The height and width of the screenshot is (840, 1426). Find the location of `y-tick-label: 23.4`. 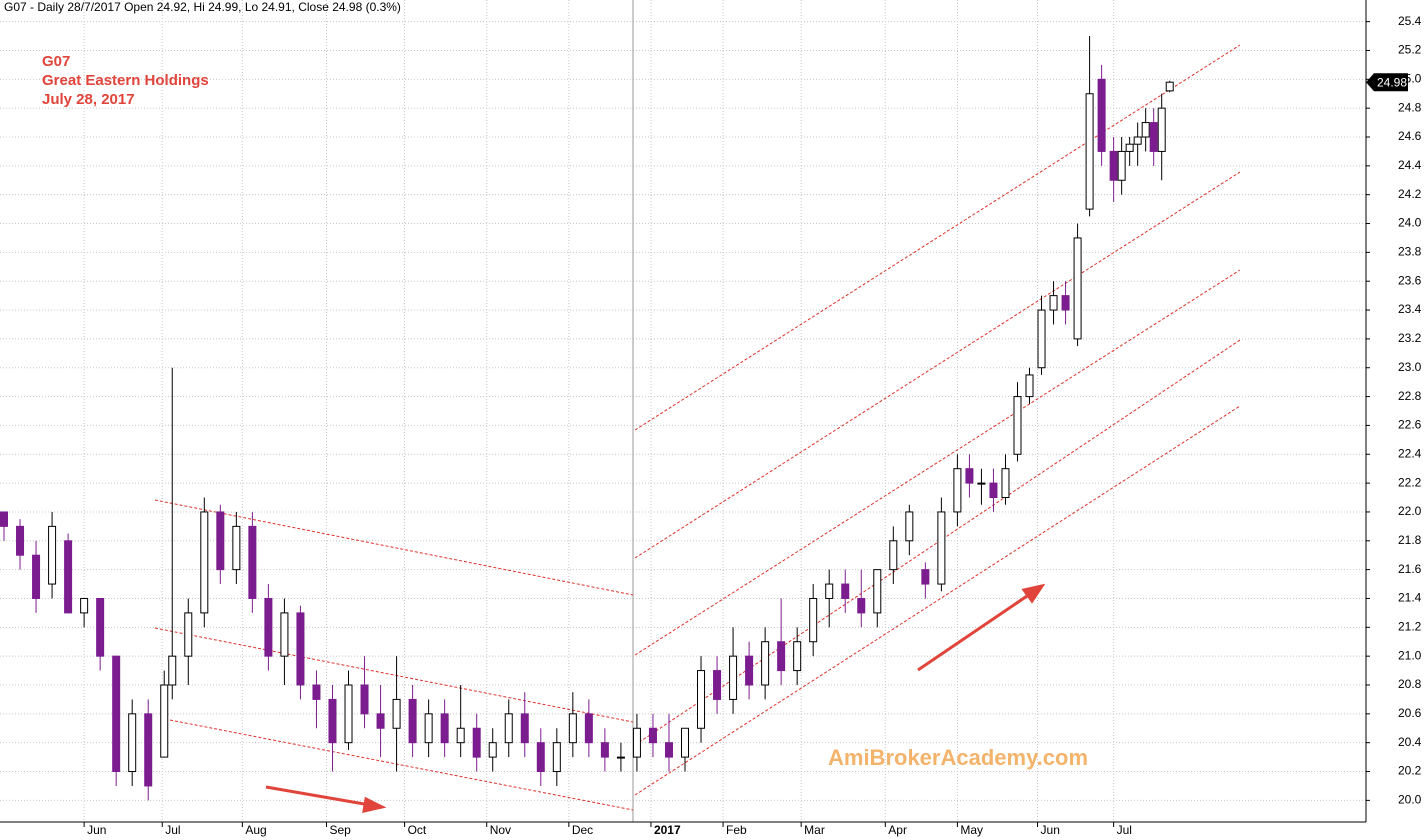

y-tick-label: 23.4 is located at coordinates (1410, 309).